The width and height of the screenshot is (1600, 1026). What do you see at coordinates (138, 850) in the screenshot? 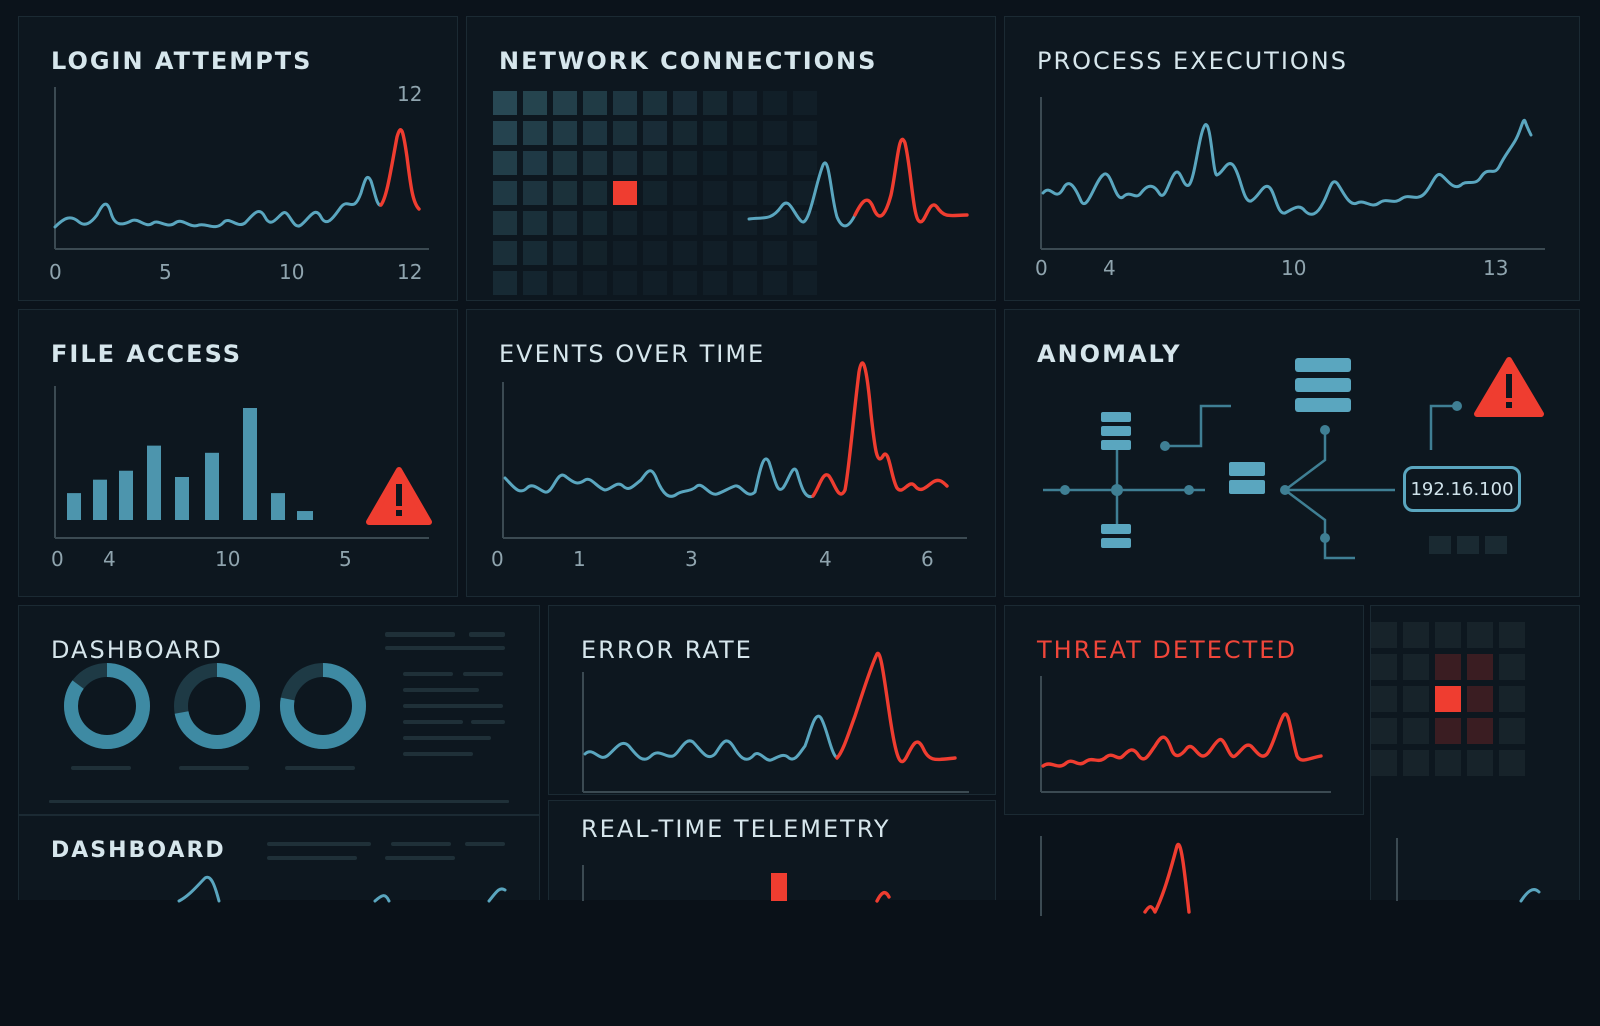
I see `dashboard-lower-title: DASHBOARD` at bounding box center [138, 850].